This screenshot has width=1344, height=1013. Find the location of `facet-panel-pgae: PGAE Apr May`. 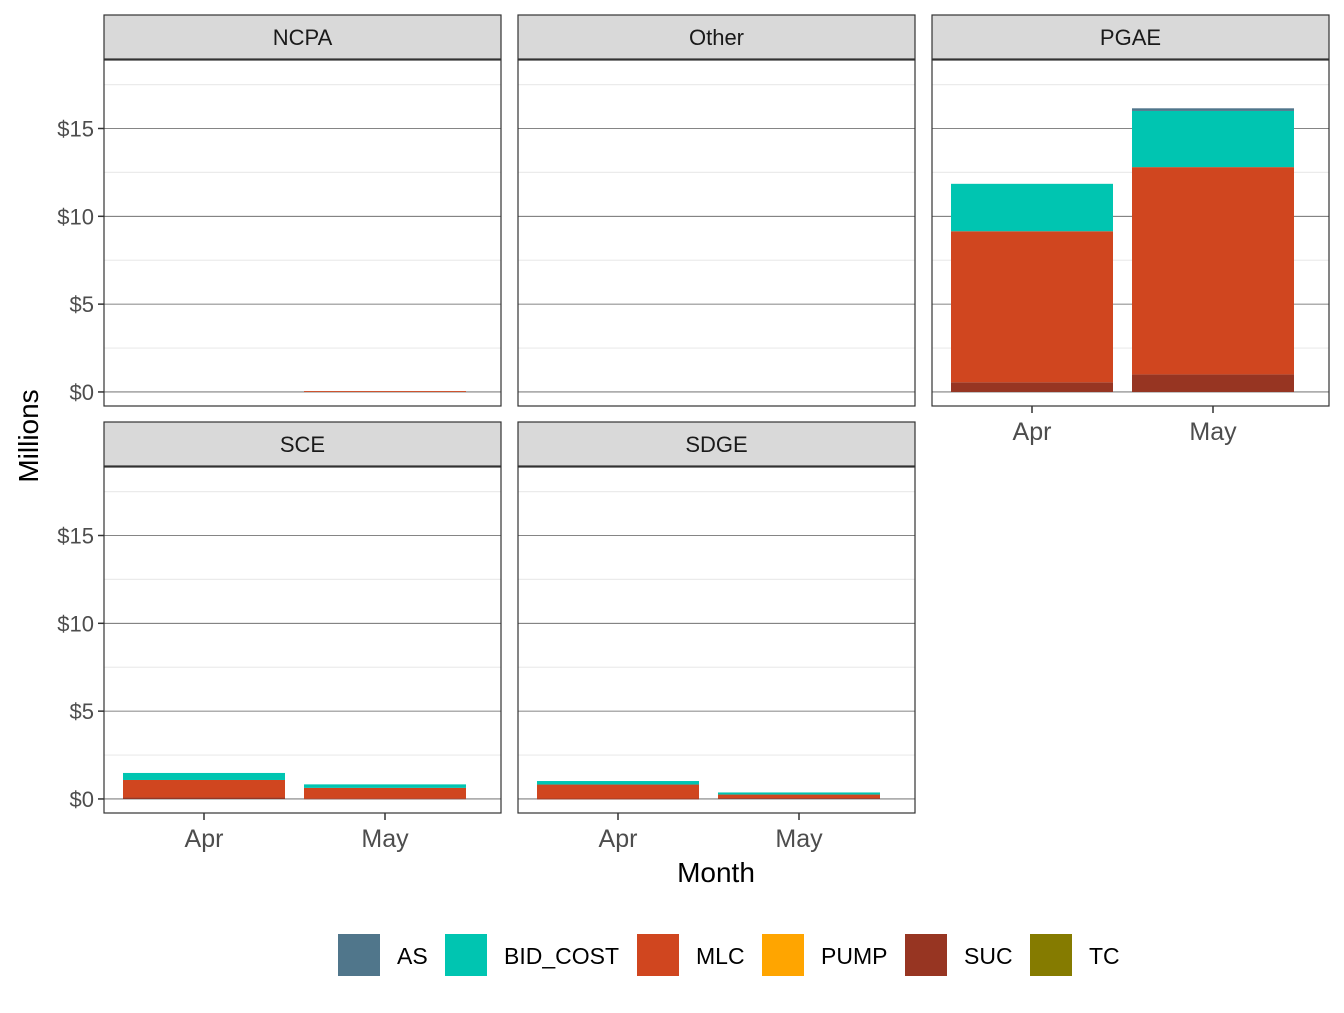

facet-panel-pgae: PGAE Apr May is located at coordinates (1130, 230).